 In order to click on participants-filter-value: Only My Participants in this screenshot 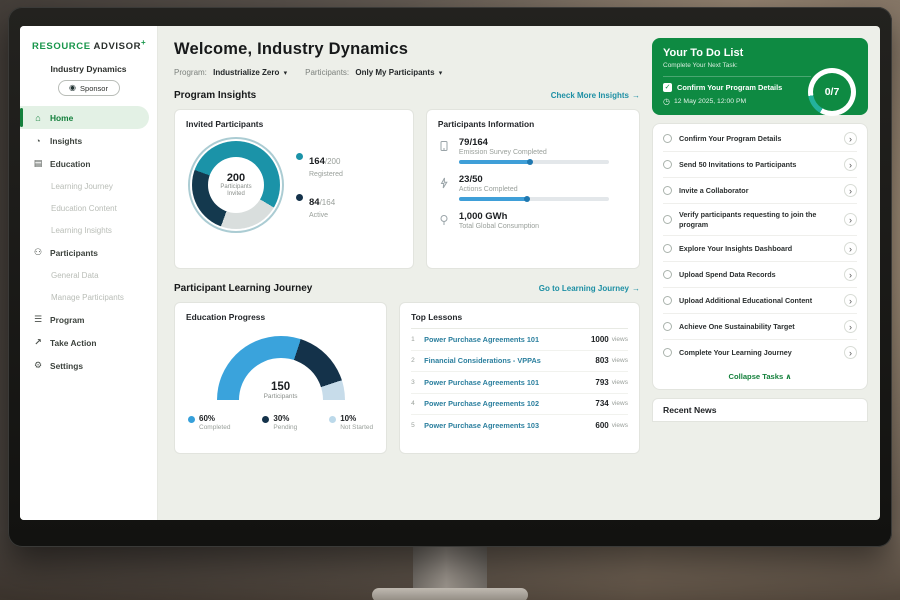, I will do `click(395, 72)`.